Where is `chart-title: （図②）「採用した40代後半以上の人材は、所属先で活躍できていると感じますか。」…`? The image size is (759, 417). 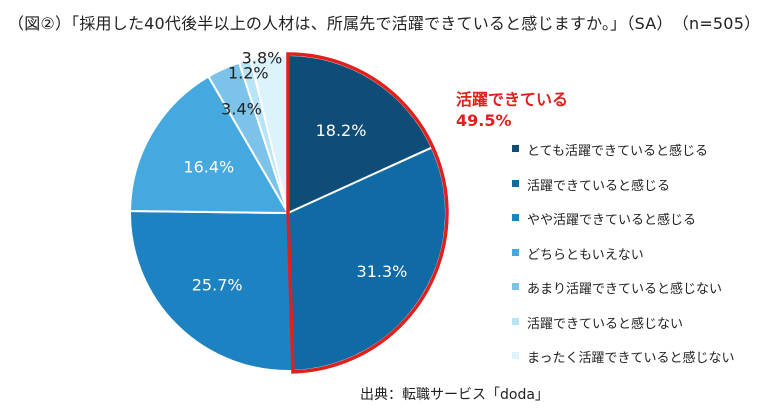 chart-title: （図②）「採用した40代後半以上の人材は、所属先で活躍できていると感じますか。」… is located at coordinates (383, 23).